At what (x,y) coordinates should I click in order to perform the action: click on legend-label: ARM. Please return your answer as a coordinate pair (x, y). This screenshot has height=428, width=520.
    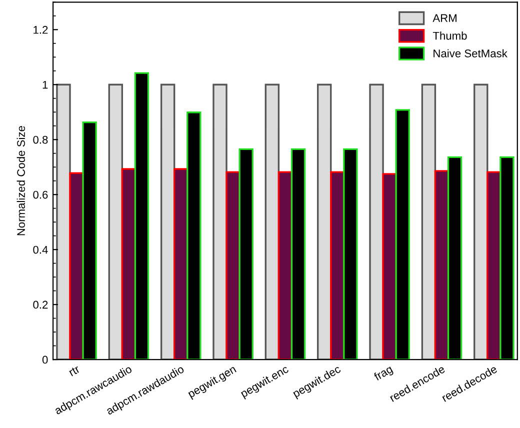
    Looking at the image, I should click on (444, 18).